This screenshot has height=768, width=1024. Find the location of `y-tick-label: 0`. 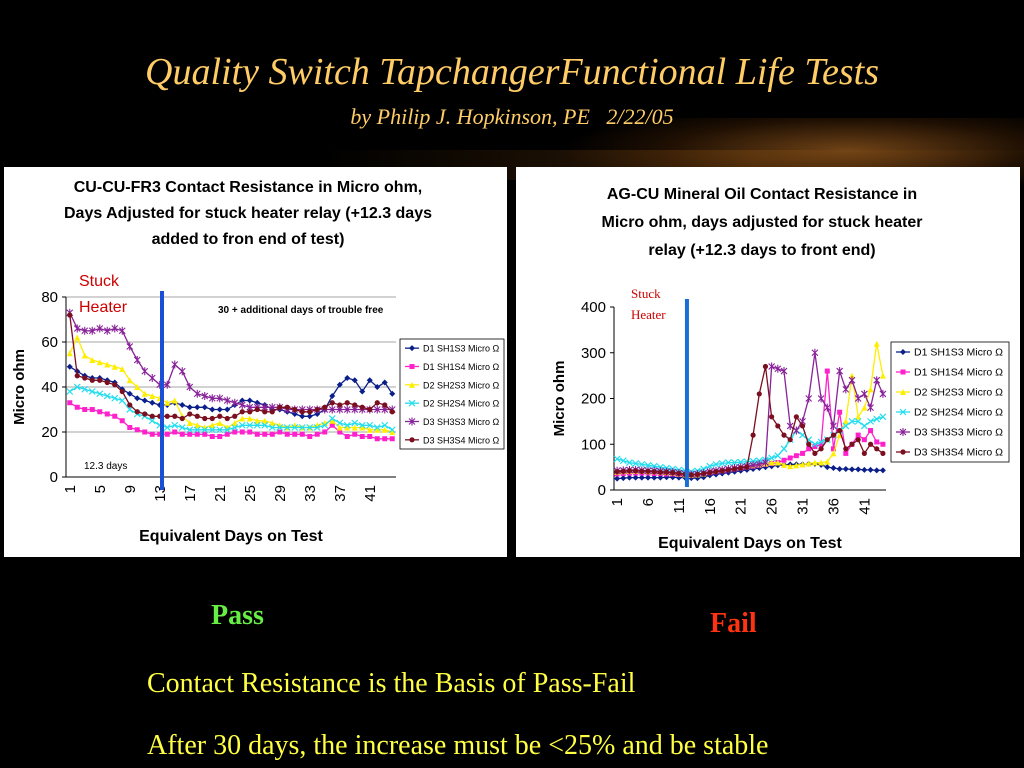

y-tick-label: 0 is located at coordinates (54, 477).